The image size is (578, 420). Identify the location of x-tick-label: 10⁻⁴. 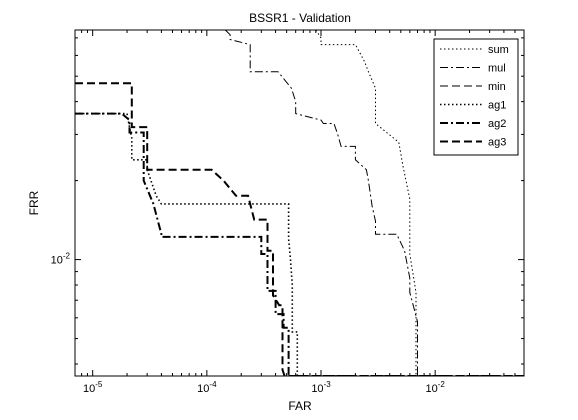
(207, 387).